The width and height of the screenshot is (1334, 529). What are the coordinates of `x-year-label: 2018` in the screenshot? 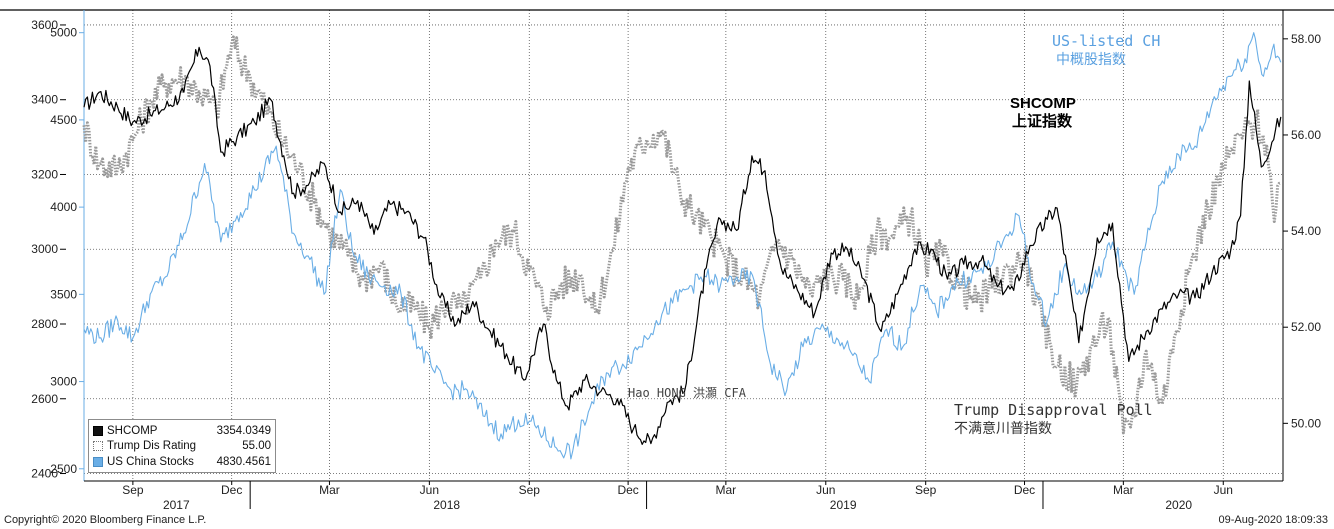 It's located at (446, 505).